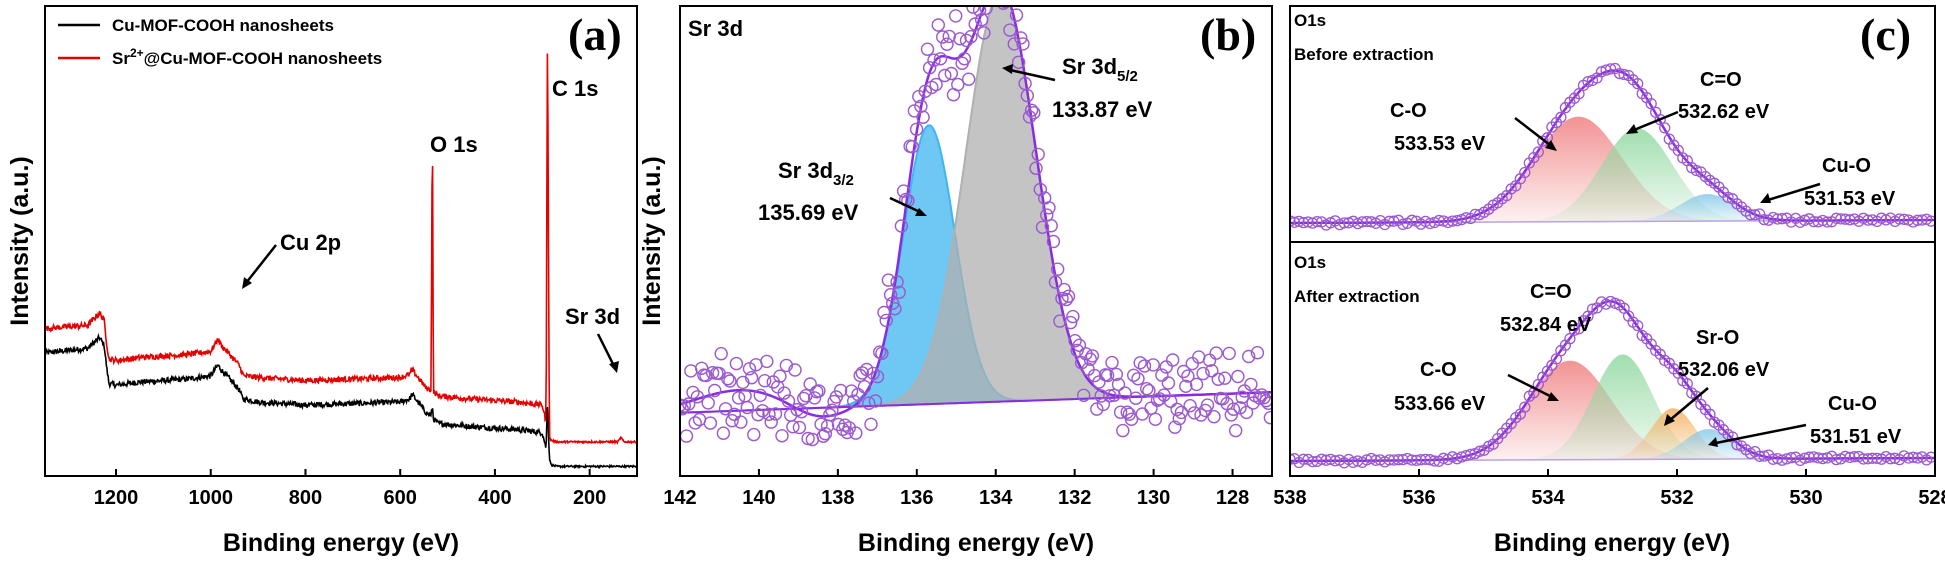 The height and width of the screenshot is (562, 1945). Describe the element at coordinates (1357, 296) in the screenshot. I see `panel-c-bottom-subtitle: After extraction` at that location.